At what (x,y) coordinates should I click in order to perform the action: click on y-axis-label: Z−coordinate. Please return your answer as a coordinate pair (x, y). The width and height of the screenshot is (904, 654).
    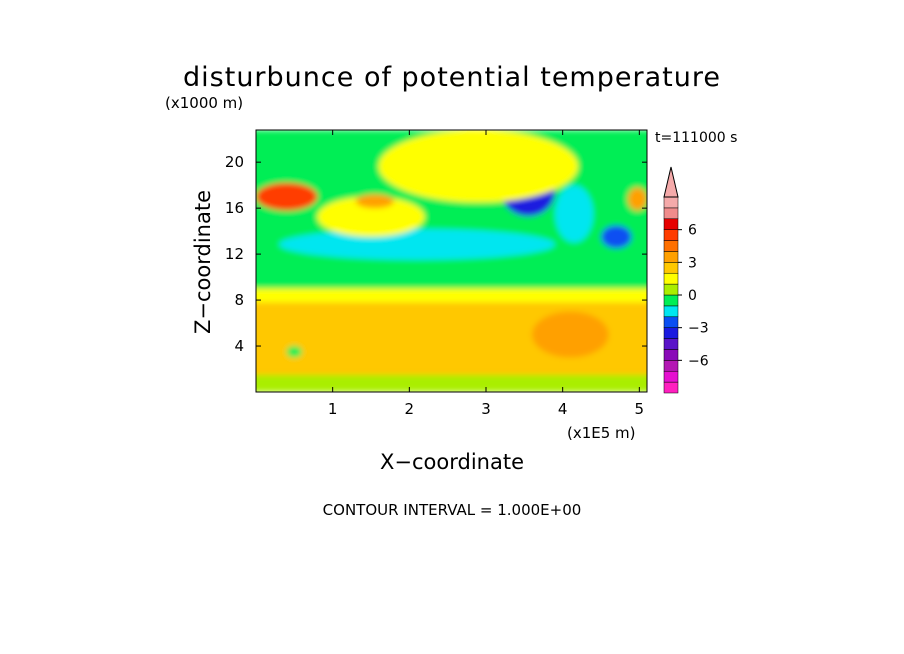
    Looking at the image, I should click on (203, 262).